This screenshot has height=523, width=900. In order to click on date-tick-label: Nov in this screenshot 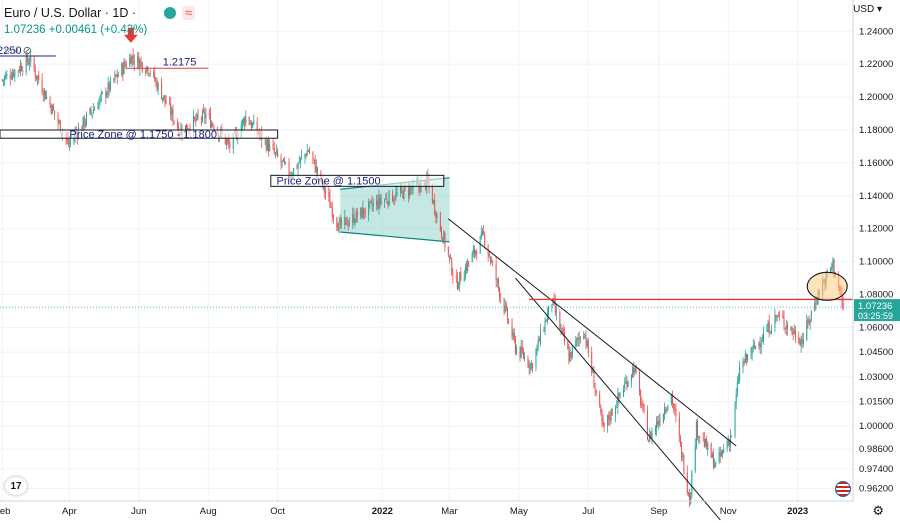, I will do `click(728, 511)`.